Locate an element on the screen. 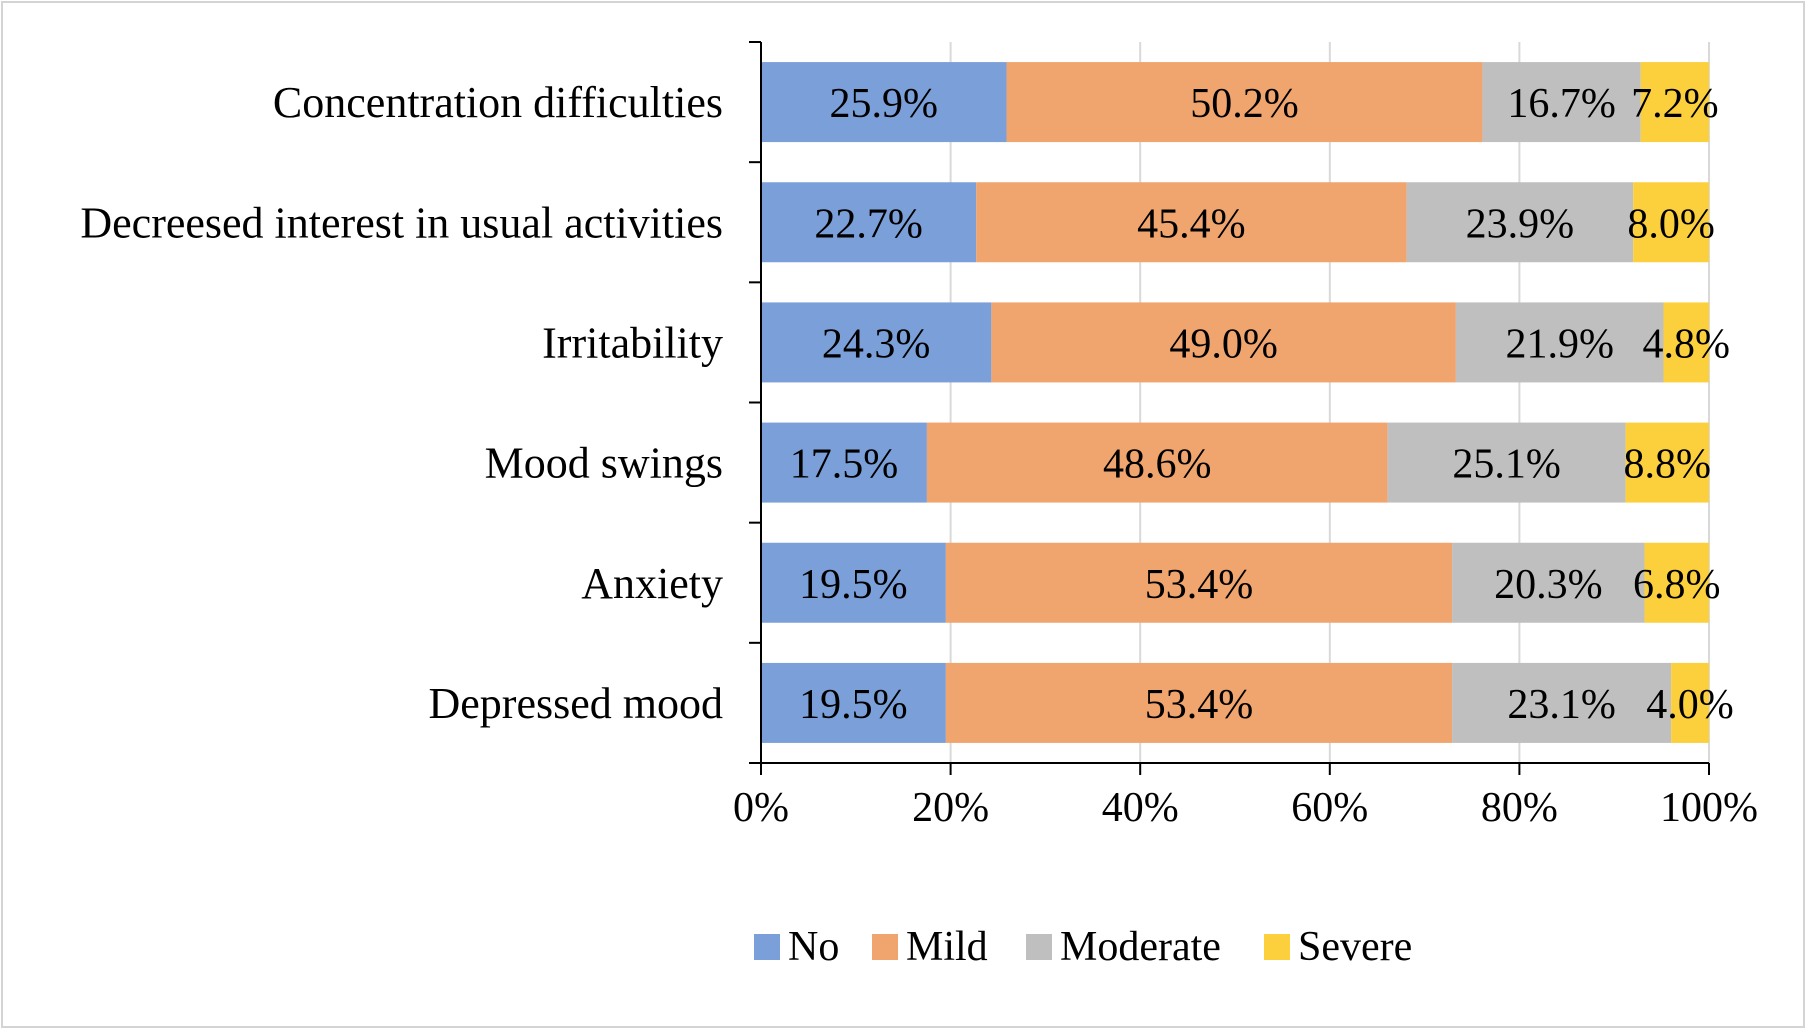  data-label: 6.8% is located at coordinates (1677, 585).